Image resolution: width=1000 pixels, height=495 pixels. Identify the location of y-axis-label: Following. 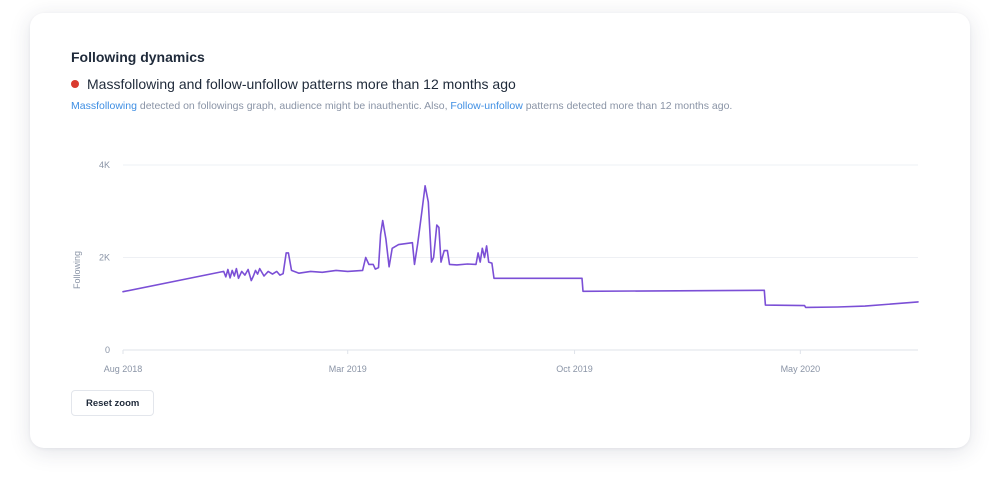
(77, 270).